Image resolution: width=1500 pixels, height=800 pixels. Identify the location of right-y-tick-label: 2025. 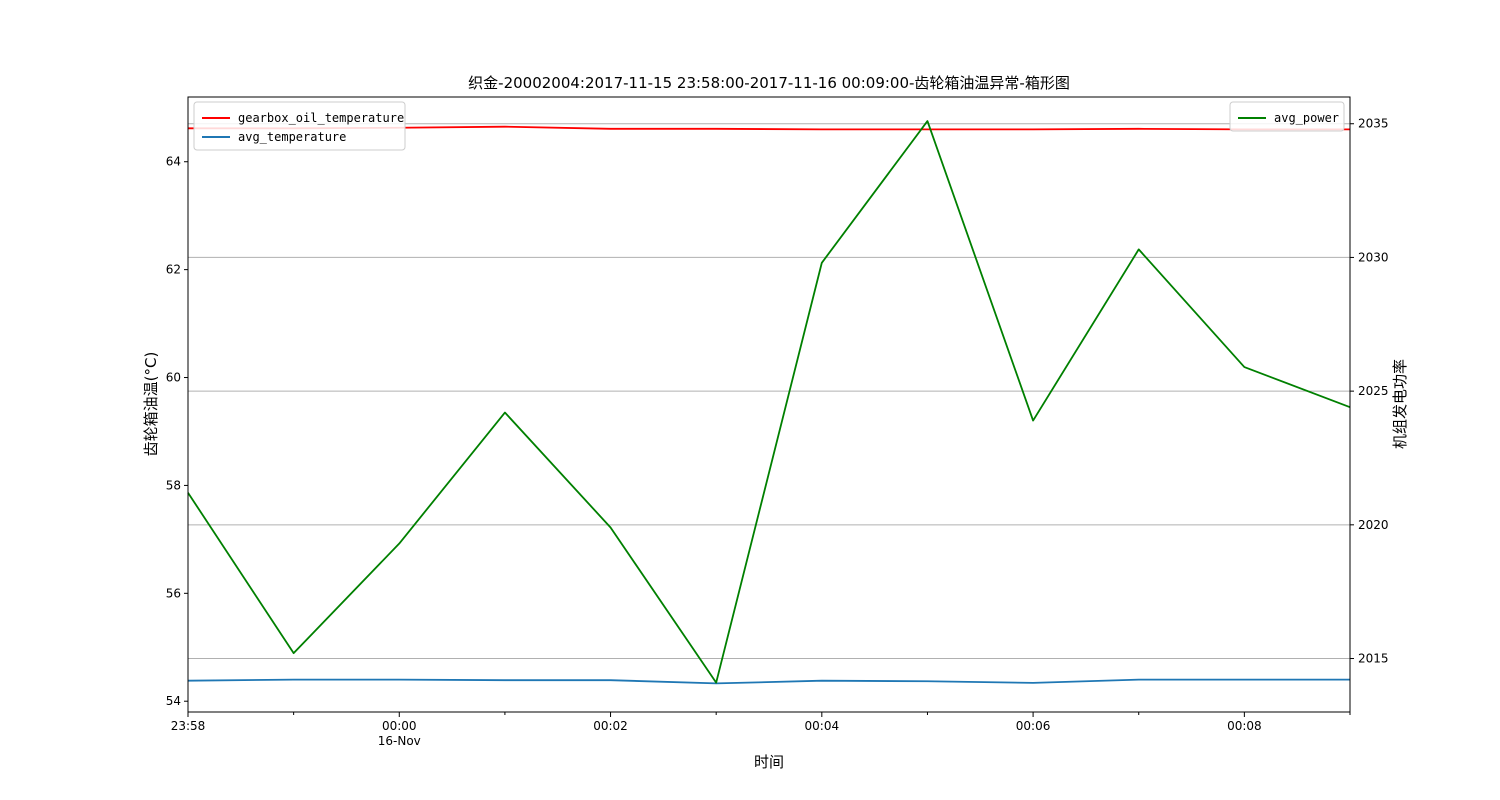
(1373, 391).